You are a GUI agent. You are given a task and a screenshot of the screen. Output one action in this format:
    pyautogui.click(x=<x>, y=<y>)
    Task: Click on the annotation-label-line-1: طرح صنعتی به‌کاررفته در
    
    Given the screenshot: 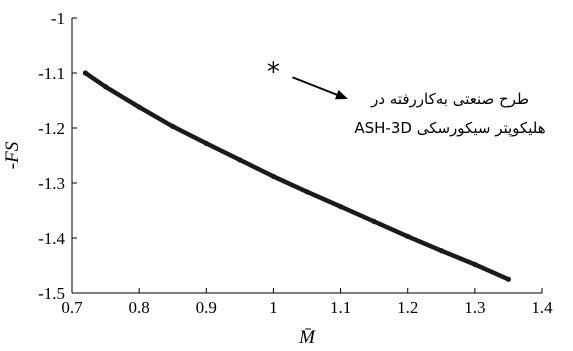 What is the action you would take?
    pyautogui.click(x=449, y=99)
    